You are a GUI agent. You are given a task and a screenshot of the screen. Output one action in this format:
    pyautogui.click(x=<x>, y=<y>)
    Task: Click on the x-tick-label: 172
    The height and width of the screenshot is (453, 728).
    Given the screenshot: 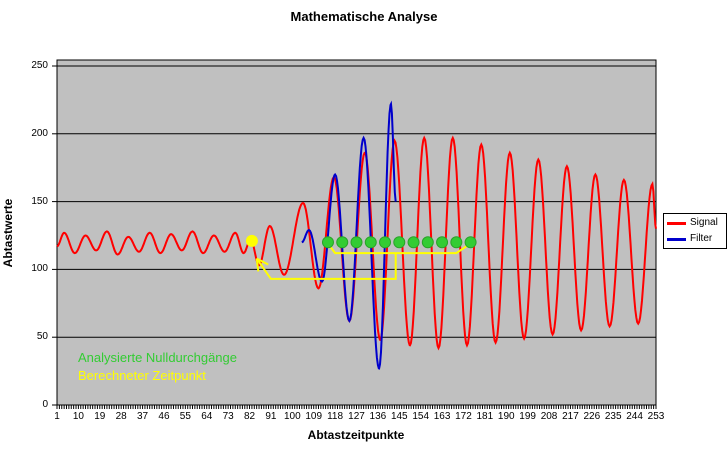 What is the action you would take?
    pyautogui.click(x=463, y=416)
    